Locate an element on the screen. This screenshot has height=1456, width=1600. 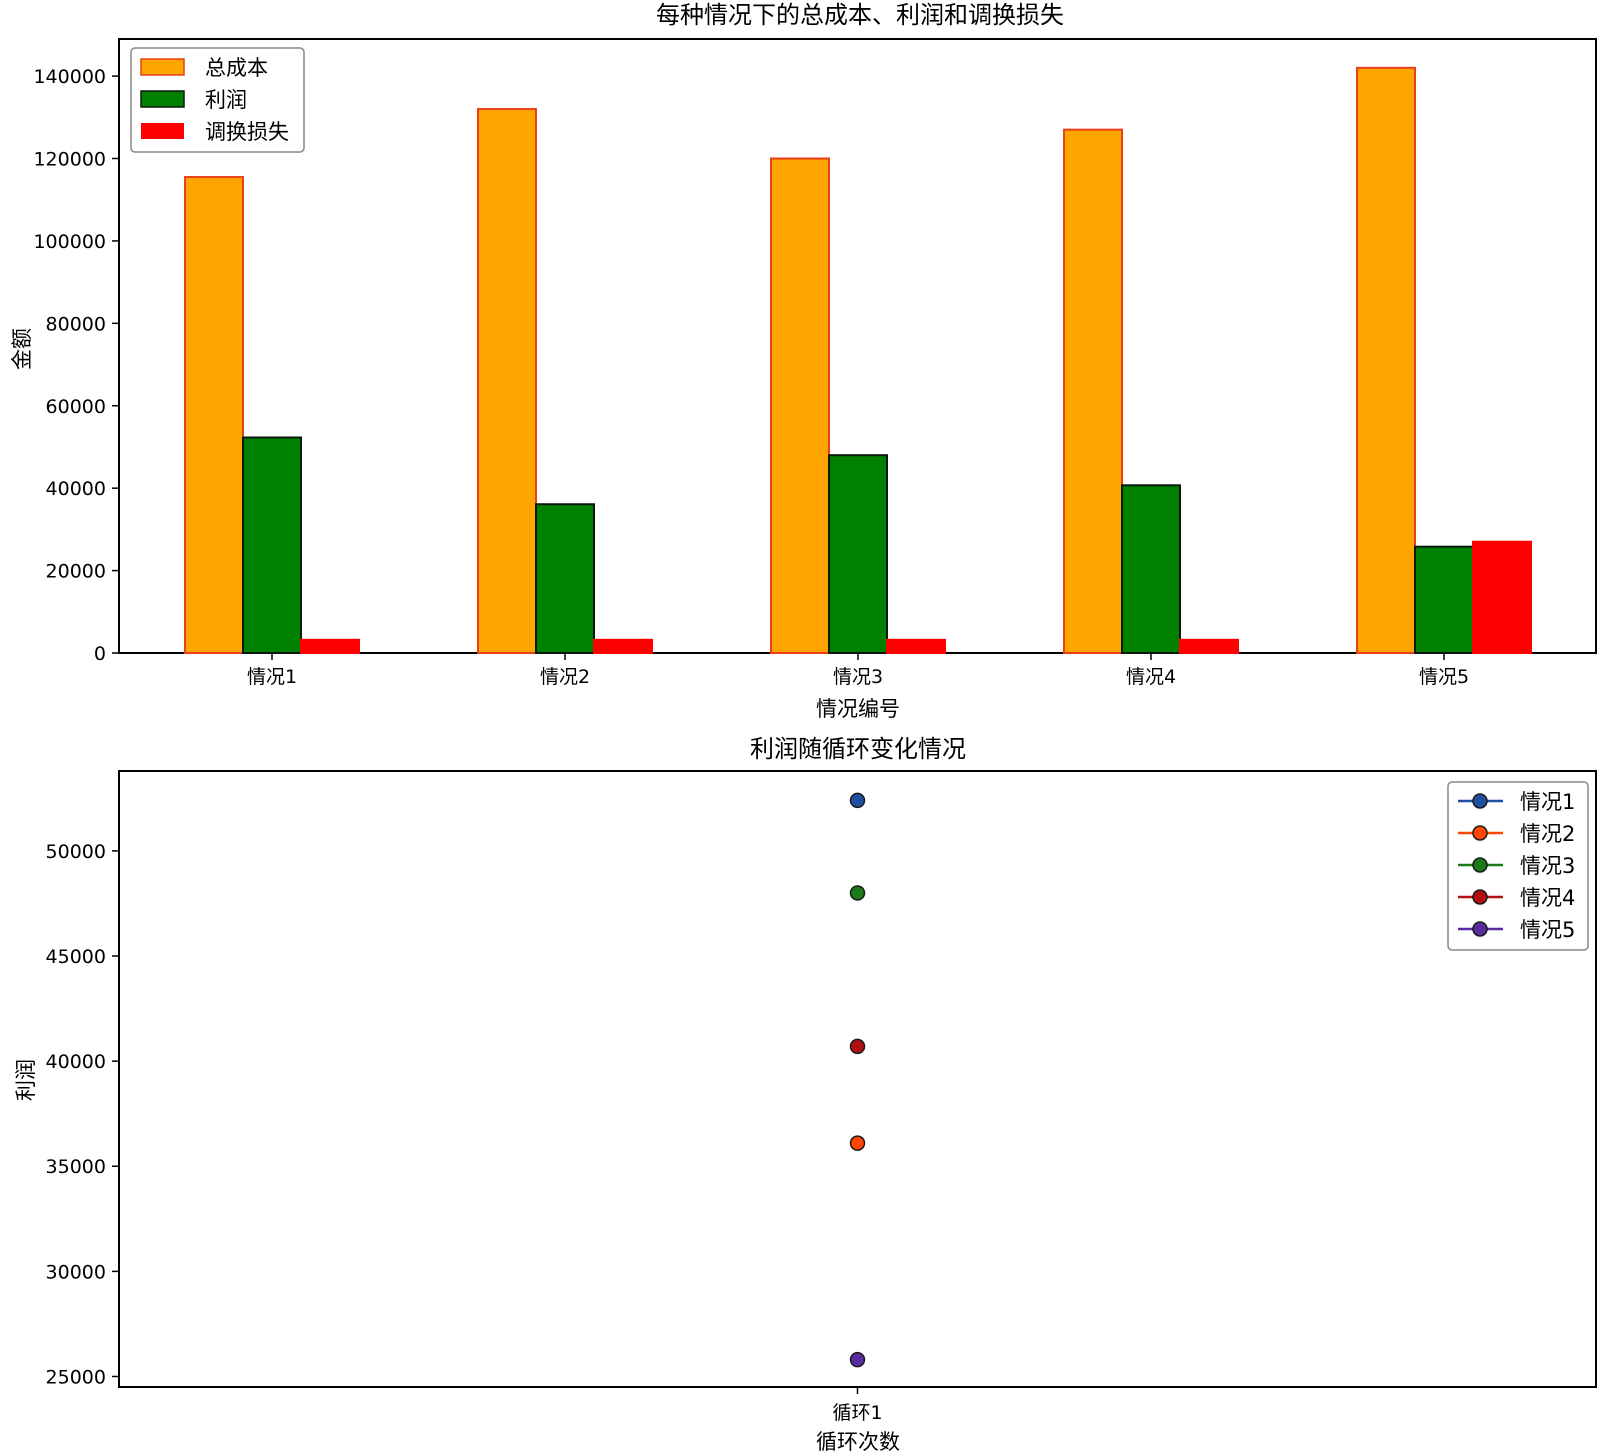
scatter-chart-x-axis: 循环1 is located at coordinates (857, 1405).